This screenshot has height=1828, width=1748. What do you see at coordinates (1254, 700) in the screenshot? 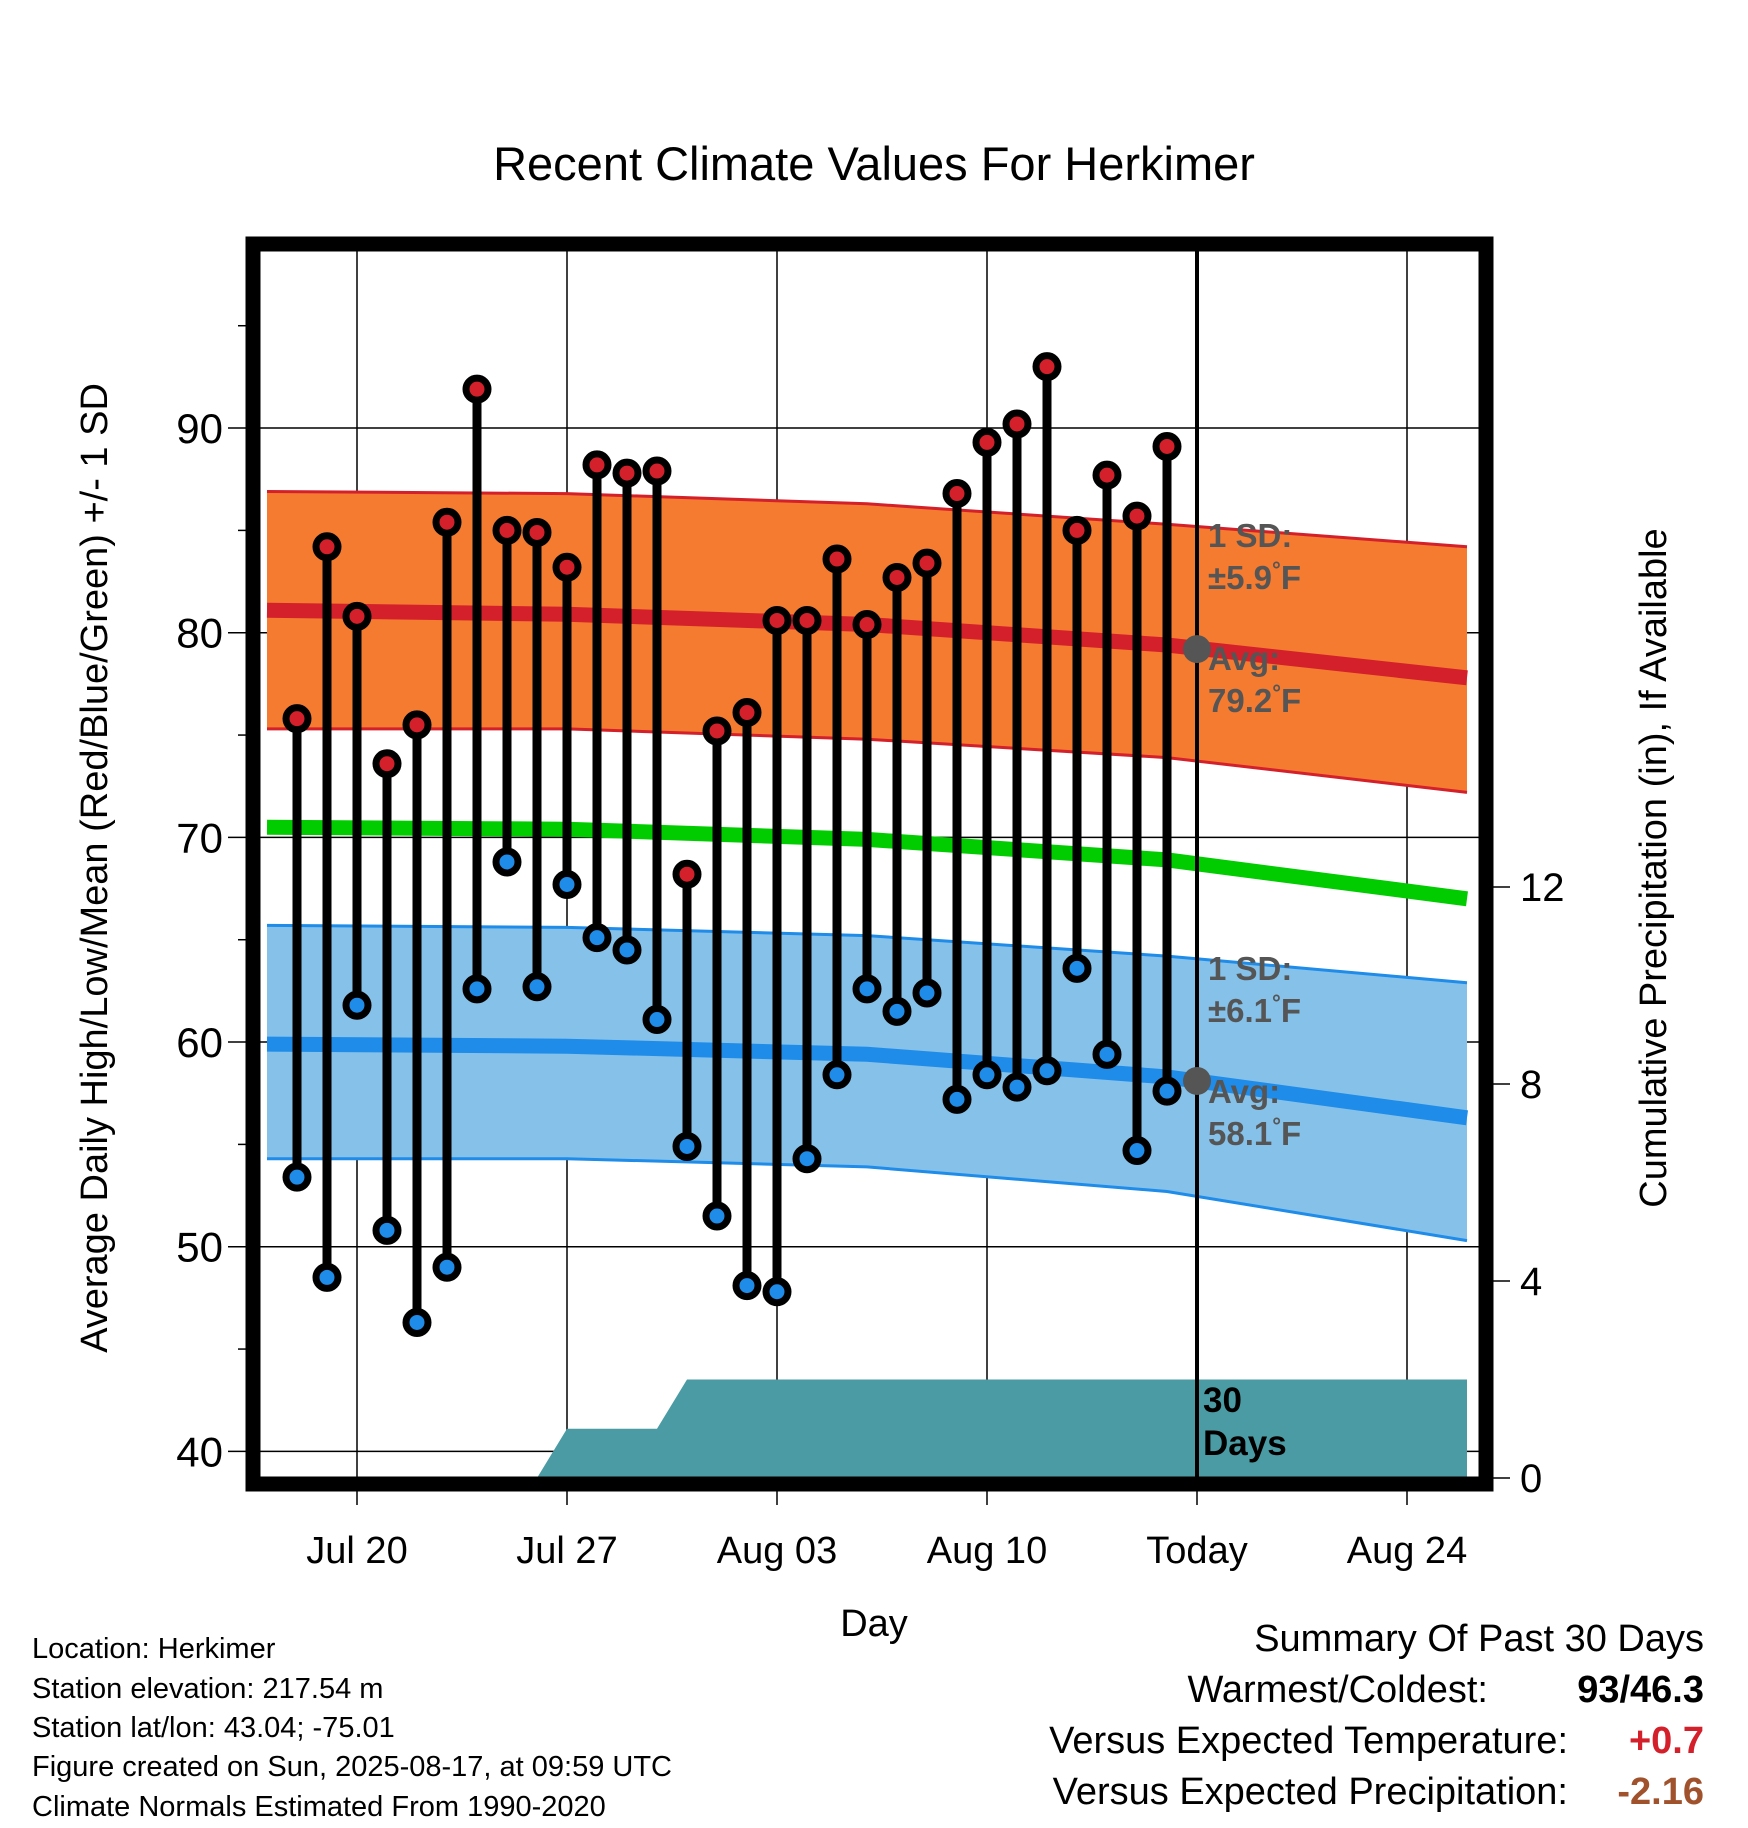
I see `high-avg-annotation-value: 79.2°F` at bounding box center [1254, 700].